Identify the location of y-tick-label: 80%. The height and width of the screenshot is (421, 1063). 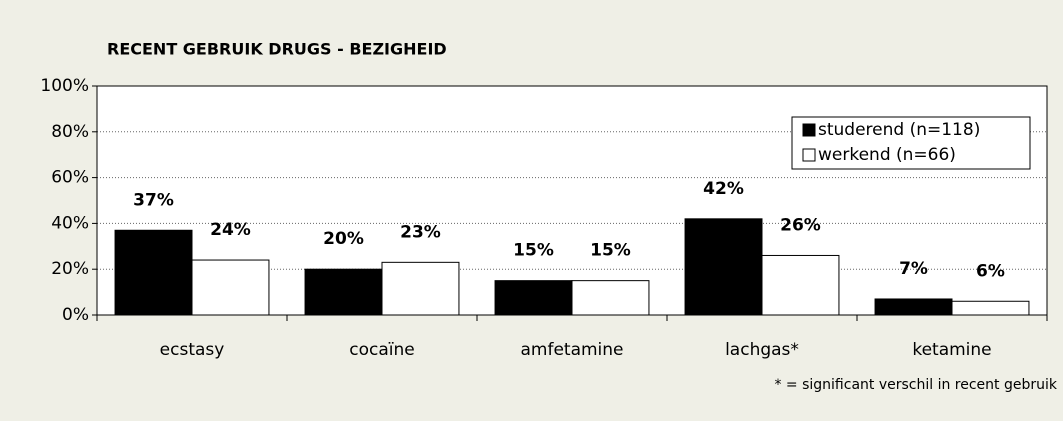
(70, 132).